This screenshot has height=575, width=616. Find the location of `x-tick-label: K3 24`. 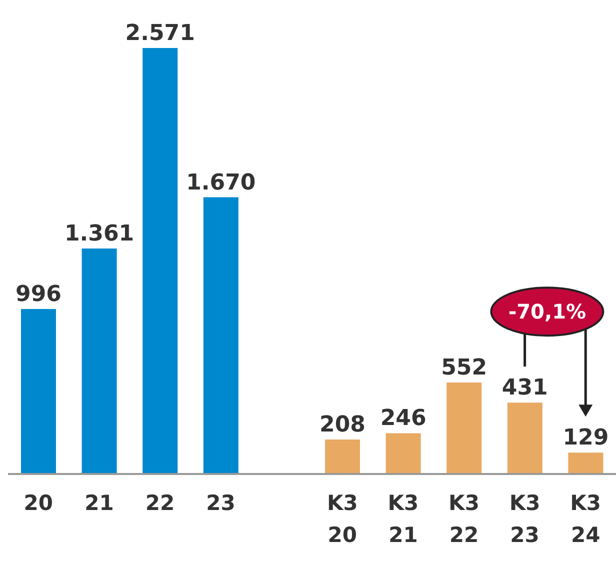

x-tick-label: K3 24 is located at coordinates (586, 519).